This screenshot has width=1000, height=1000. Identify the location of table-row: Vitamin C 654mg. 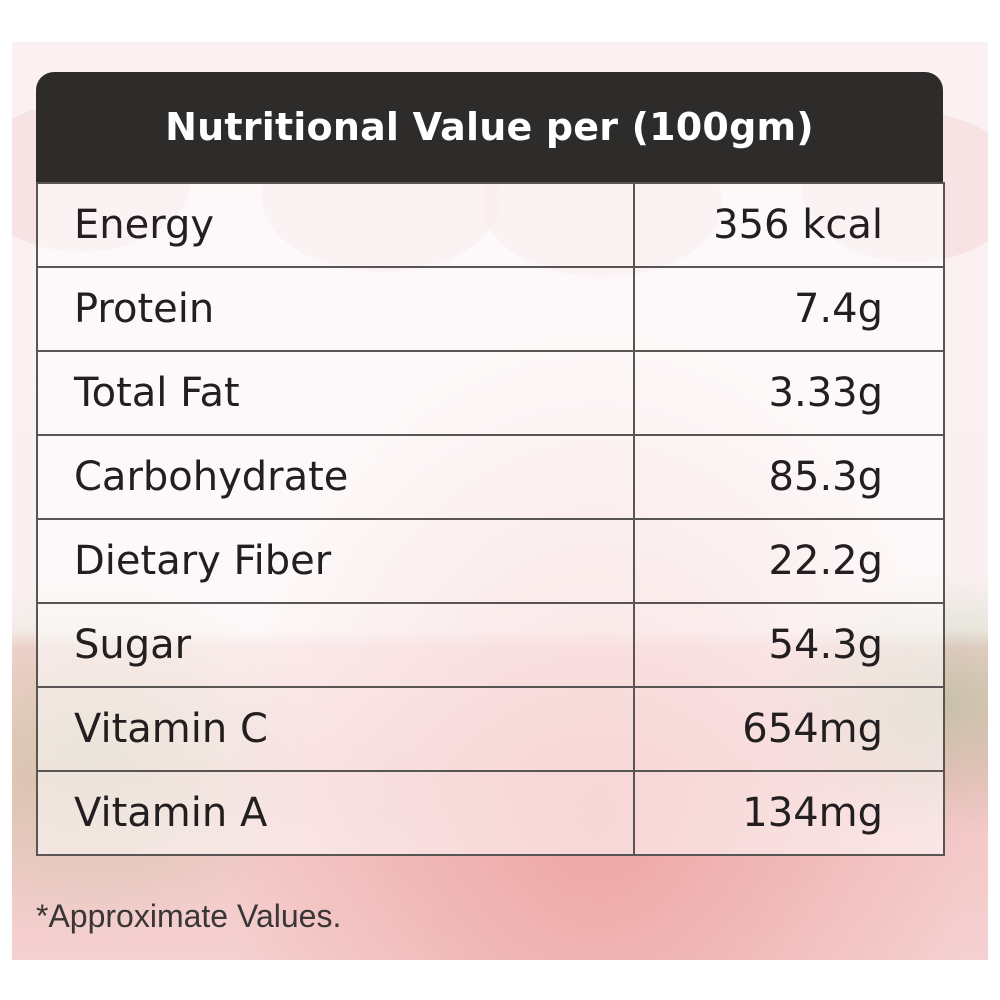
(490, 729).